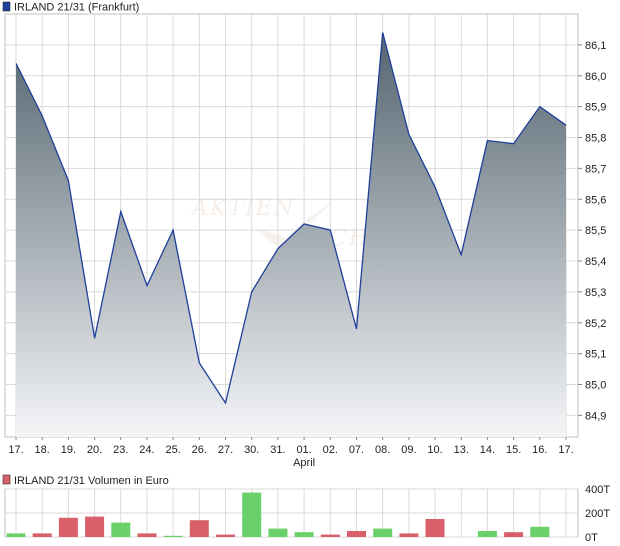 The height and width of the screenshot is (546, 620). I want to click on price-y-tick-label: 85,7, so click(595, 169).